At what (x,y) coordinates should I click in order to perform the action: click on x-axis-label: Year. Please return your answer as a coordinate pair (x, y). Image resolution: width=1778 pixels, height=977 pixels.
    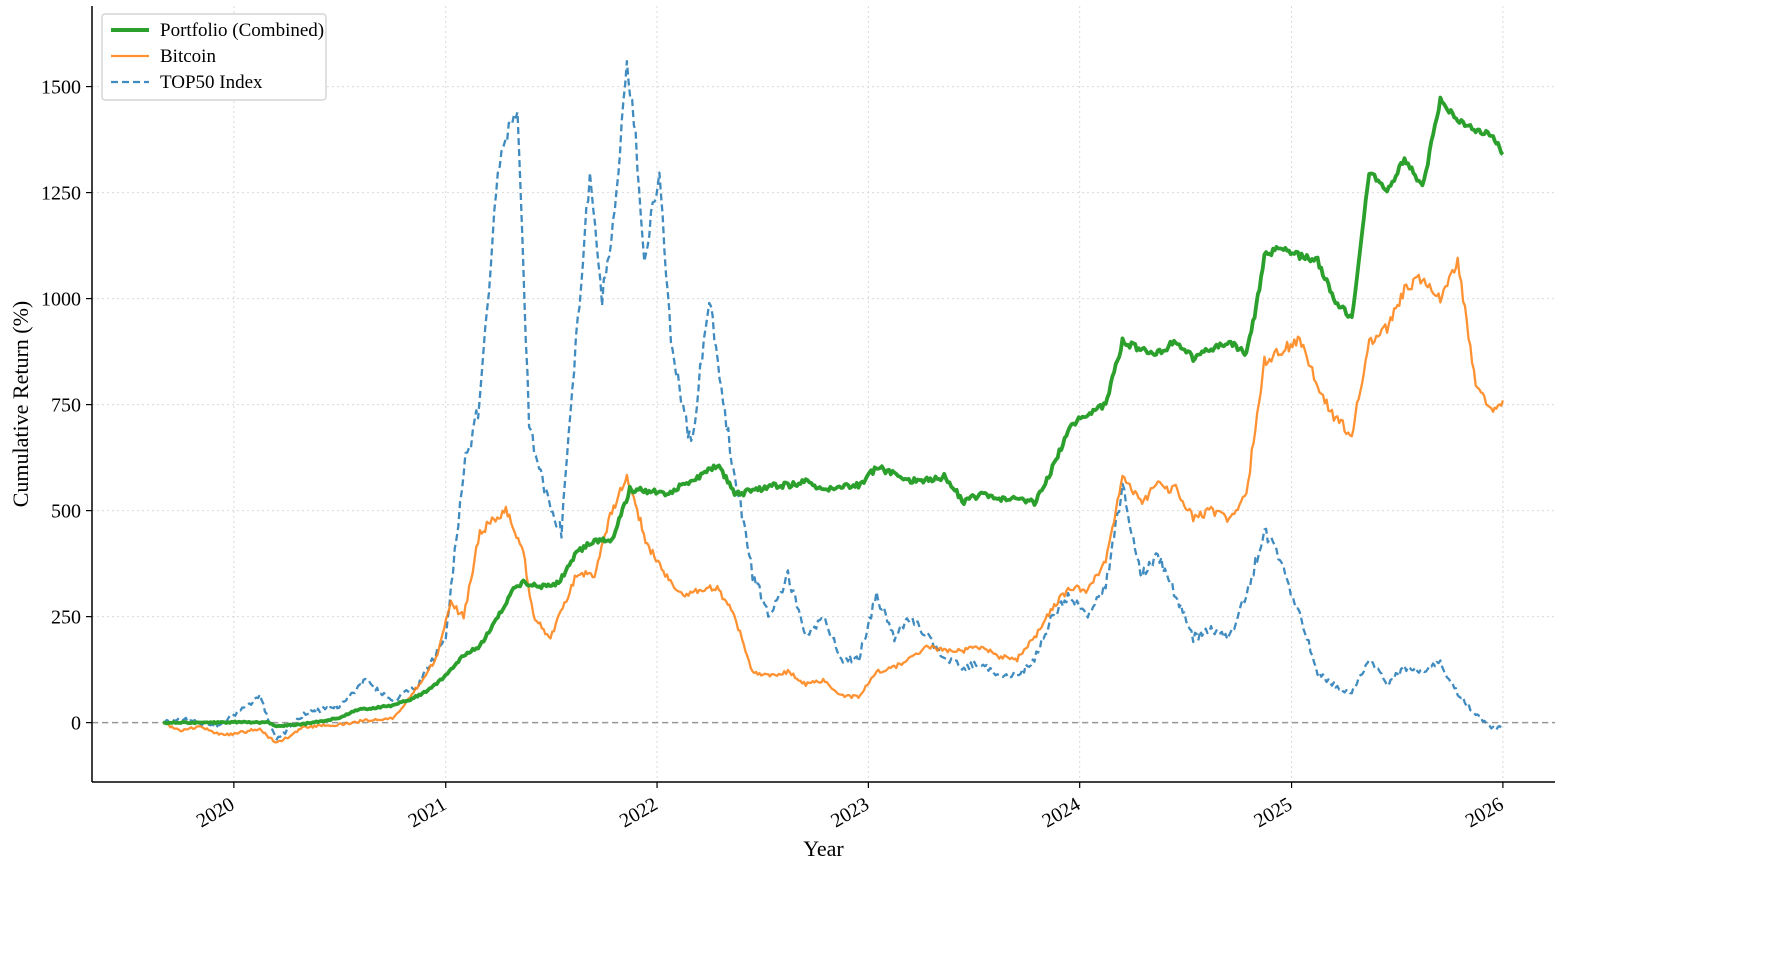
    Looking at the image, I should click on (823, 848).